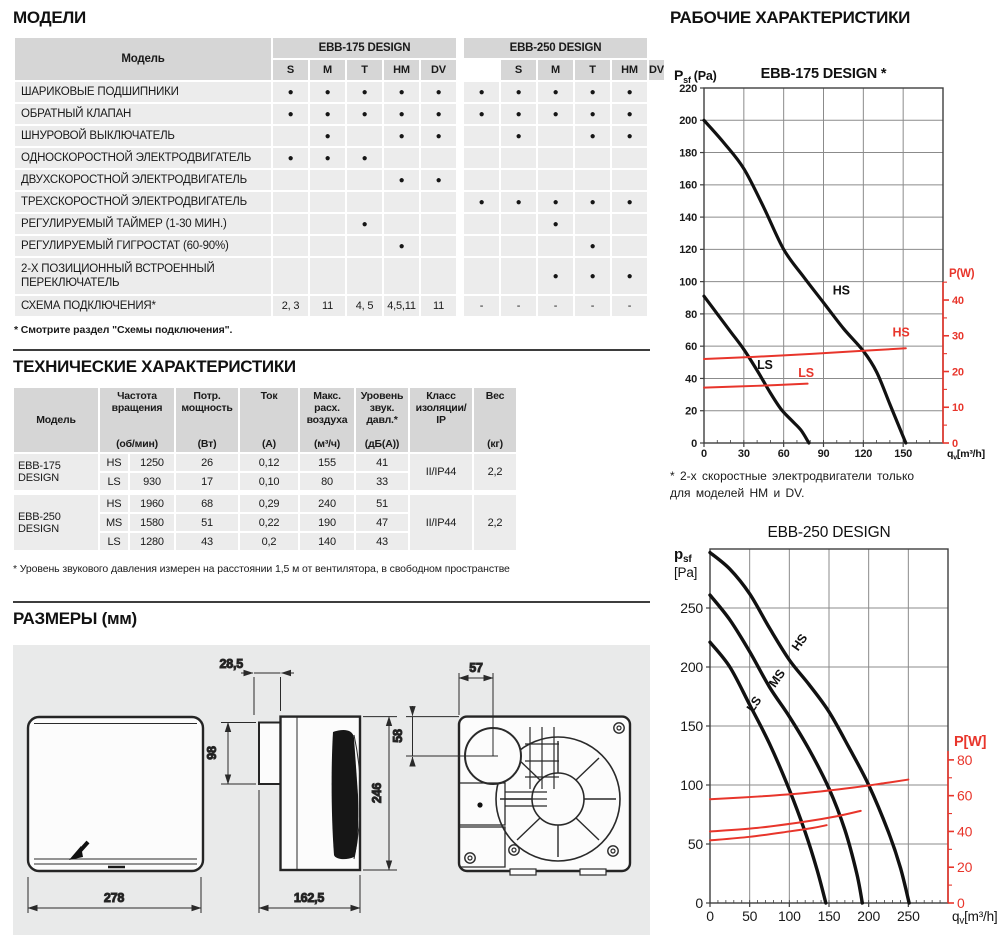  What do you see at coordinates (327, 541) in the screenshot?
I see `spec-value-cell: 140` at bounding box center [327, 541].